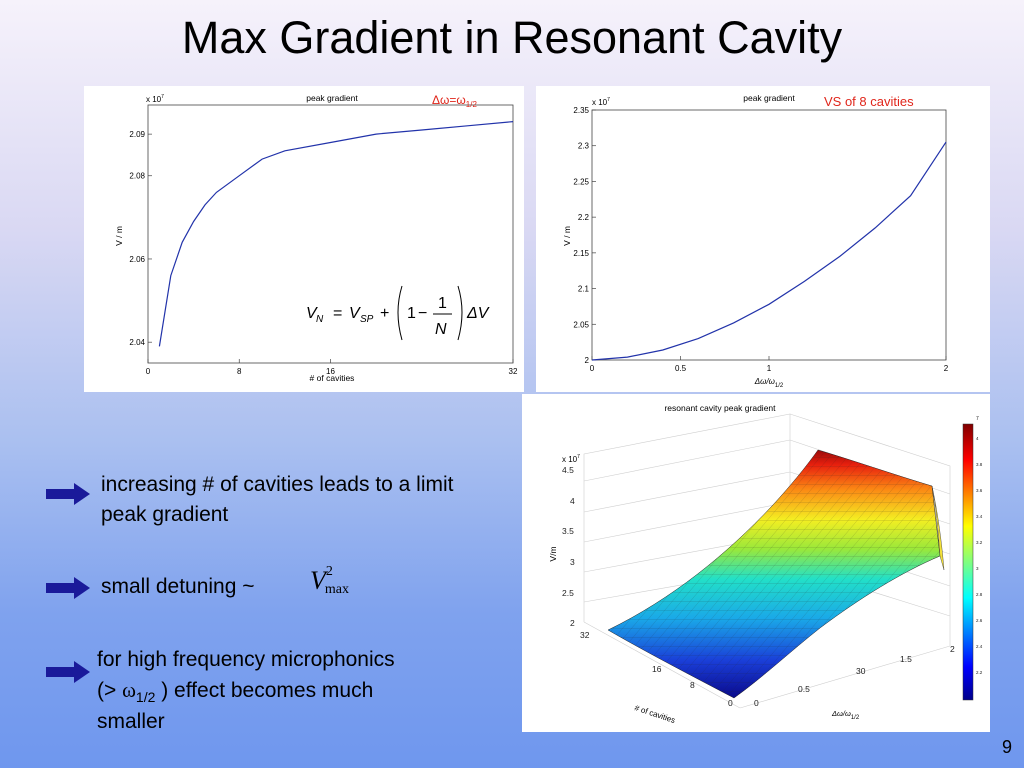  I want to click on chart2-xtick-label: 0.5, so click(681, 368).